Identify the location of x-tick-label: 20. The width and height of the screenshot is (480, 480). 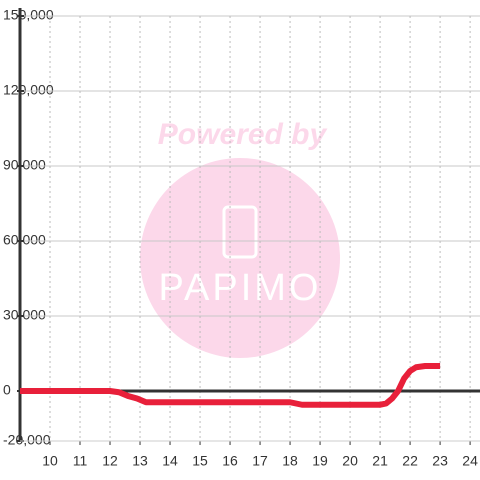
(350, 461).